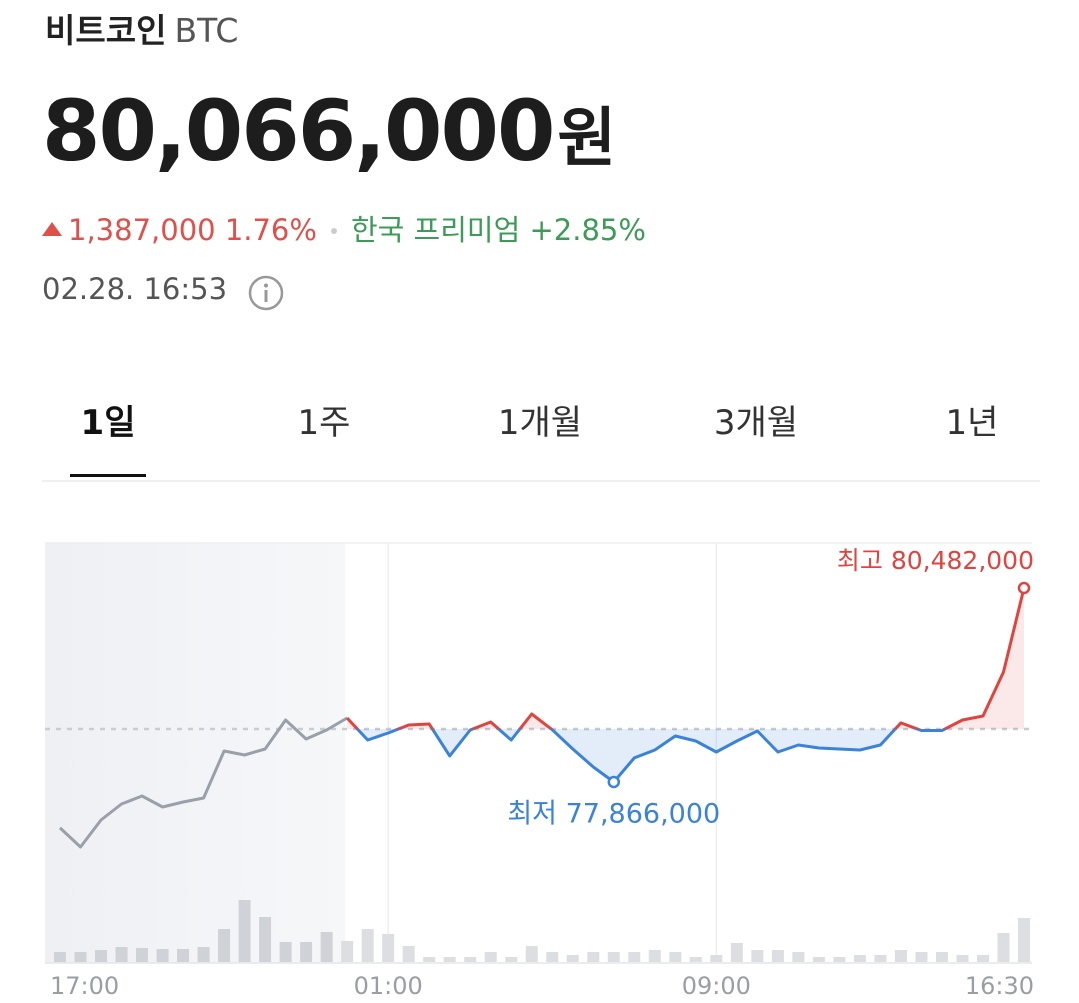 The height and width of the screenshot is (1003, 1079). Describe the element at coordinates (587, 139) in the screenshot. I see `price-unit: 원` at that location.